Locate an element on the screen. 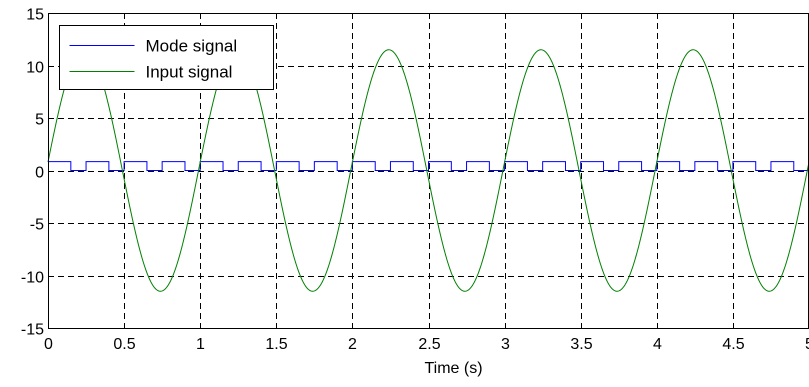  legend-box is located at coordinates (166, 57).